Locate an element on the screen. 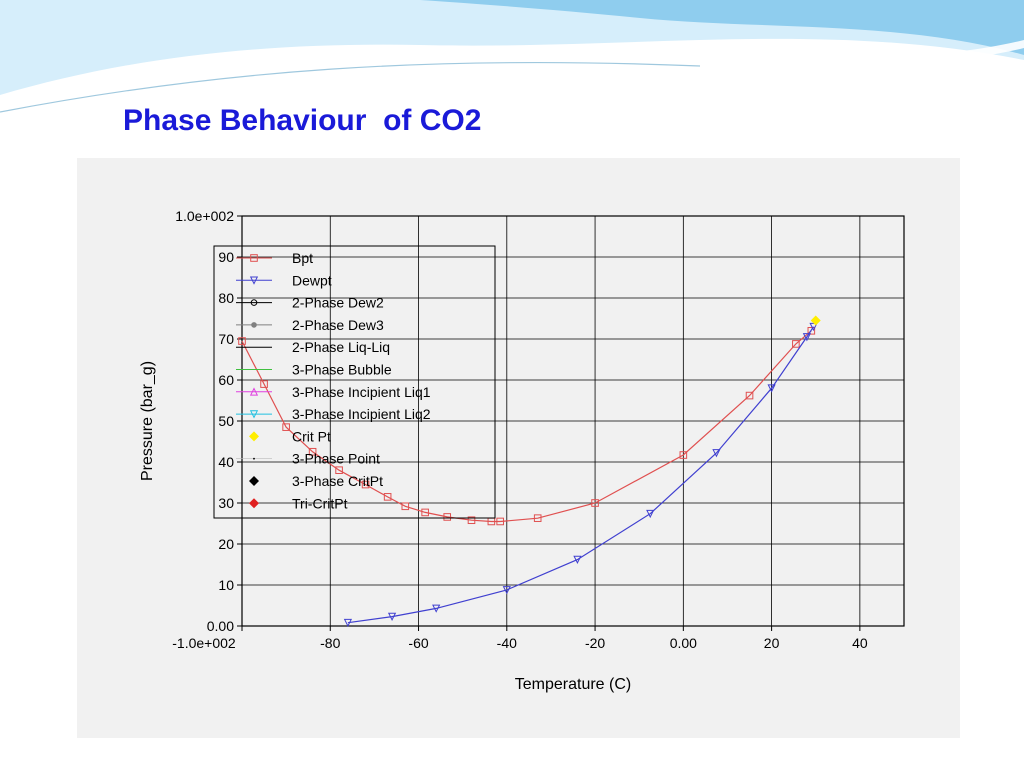 This screenshot has width=1024, height=768. x-tick-label: 0.00 is located at coordinates (683, 643).